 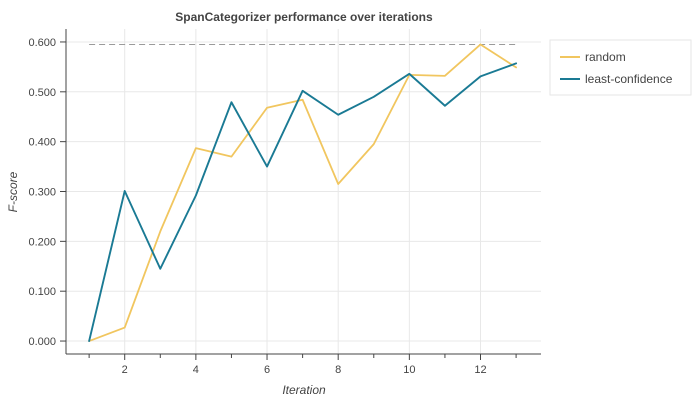 I want to click on legend-label-random: random, so click(x=605, y=57).